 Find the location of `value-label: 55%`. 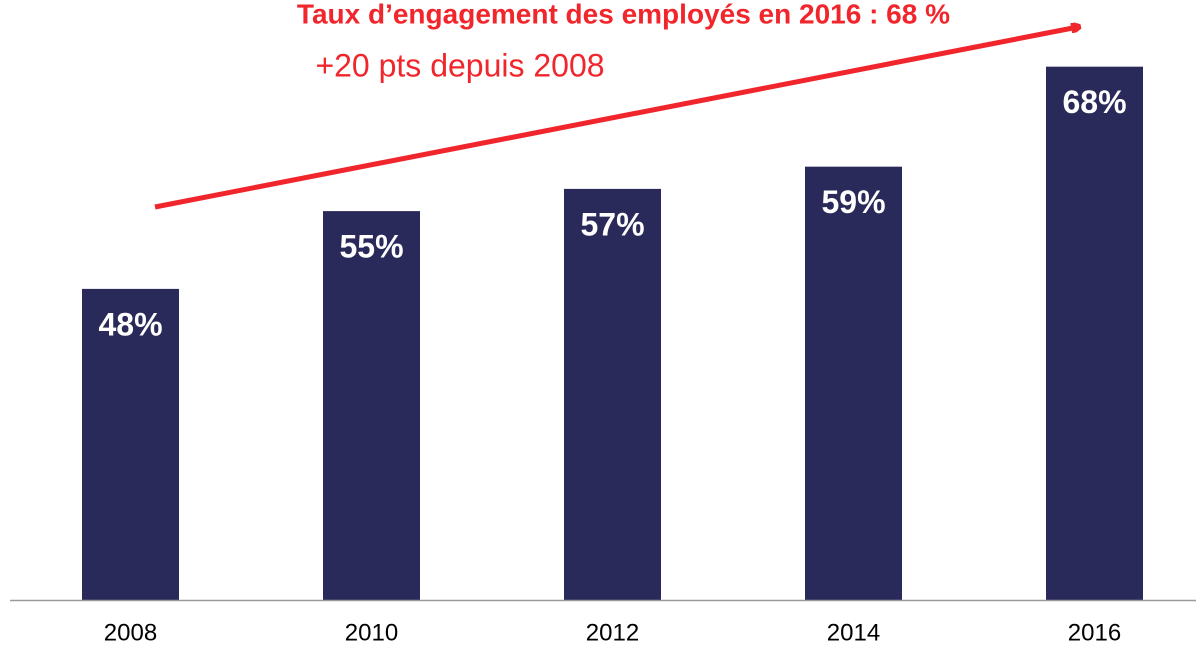

value-label: 55% is located at coordinates (371, 247).